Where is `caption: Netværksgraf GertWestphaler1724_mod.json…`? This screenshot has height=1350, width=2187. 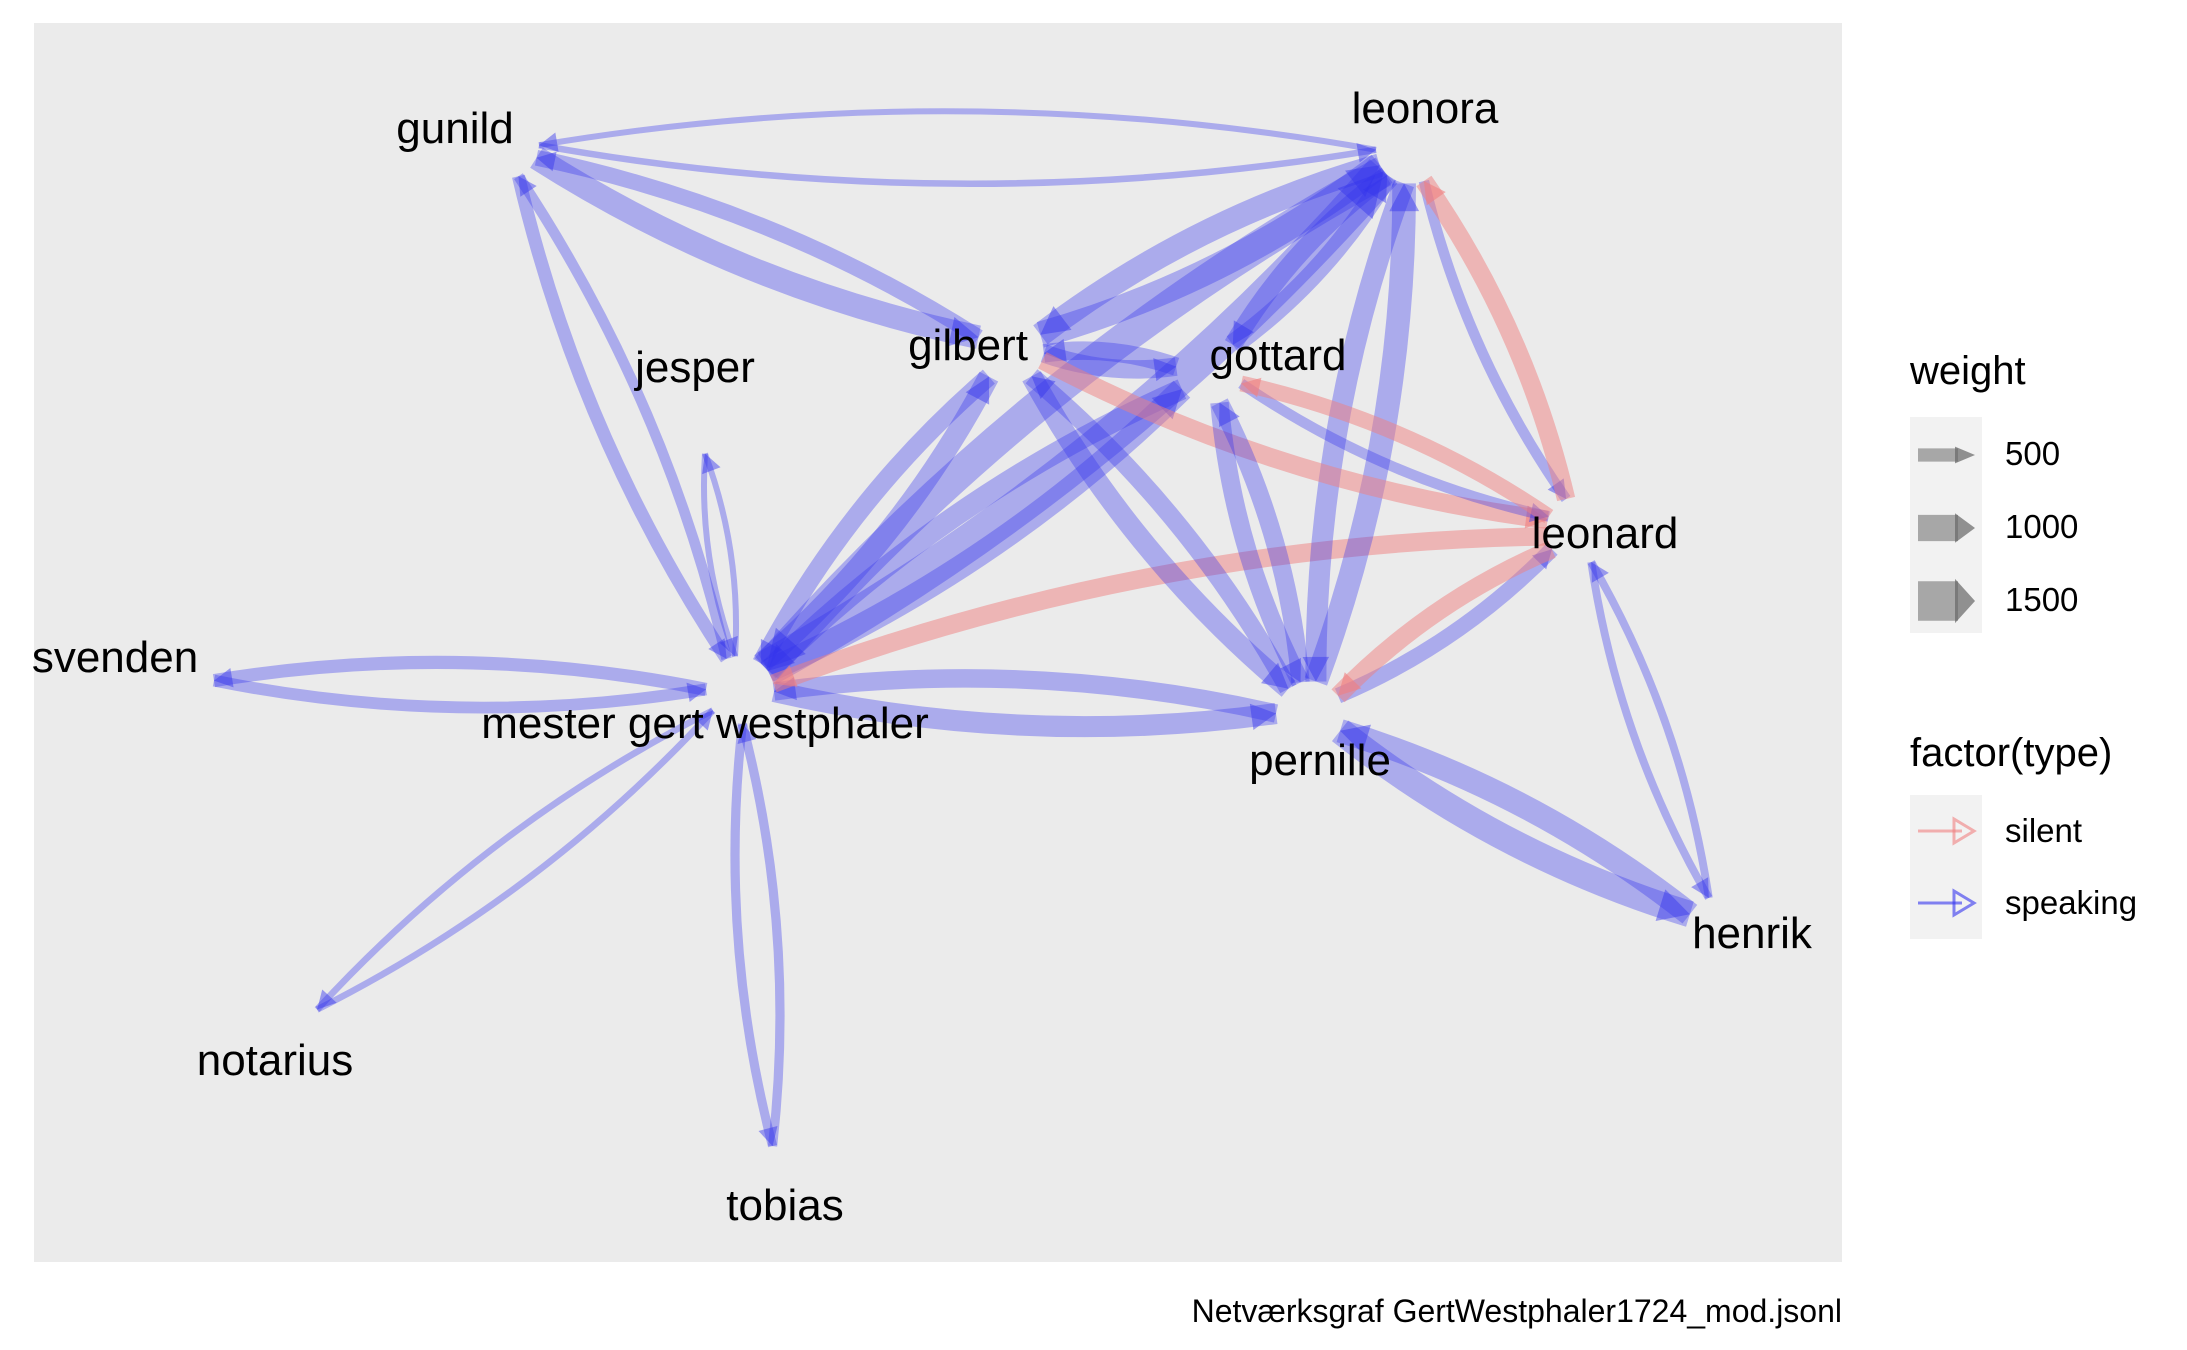 caption: Netværksgraf GertWestphaler1724_mod.json… is located at coordinates (1517, 1311).